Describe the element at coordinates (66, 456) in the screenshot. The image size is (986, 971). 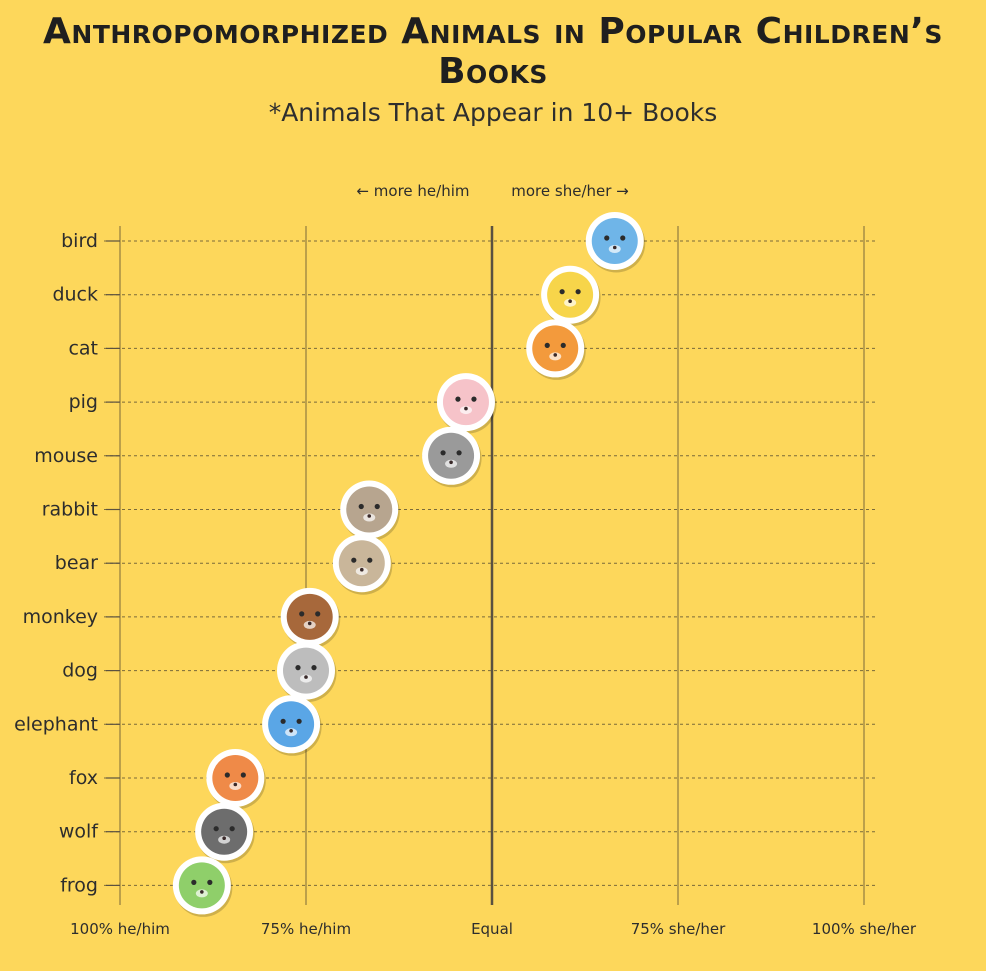
I see `category-label: mouse` at that location.